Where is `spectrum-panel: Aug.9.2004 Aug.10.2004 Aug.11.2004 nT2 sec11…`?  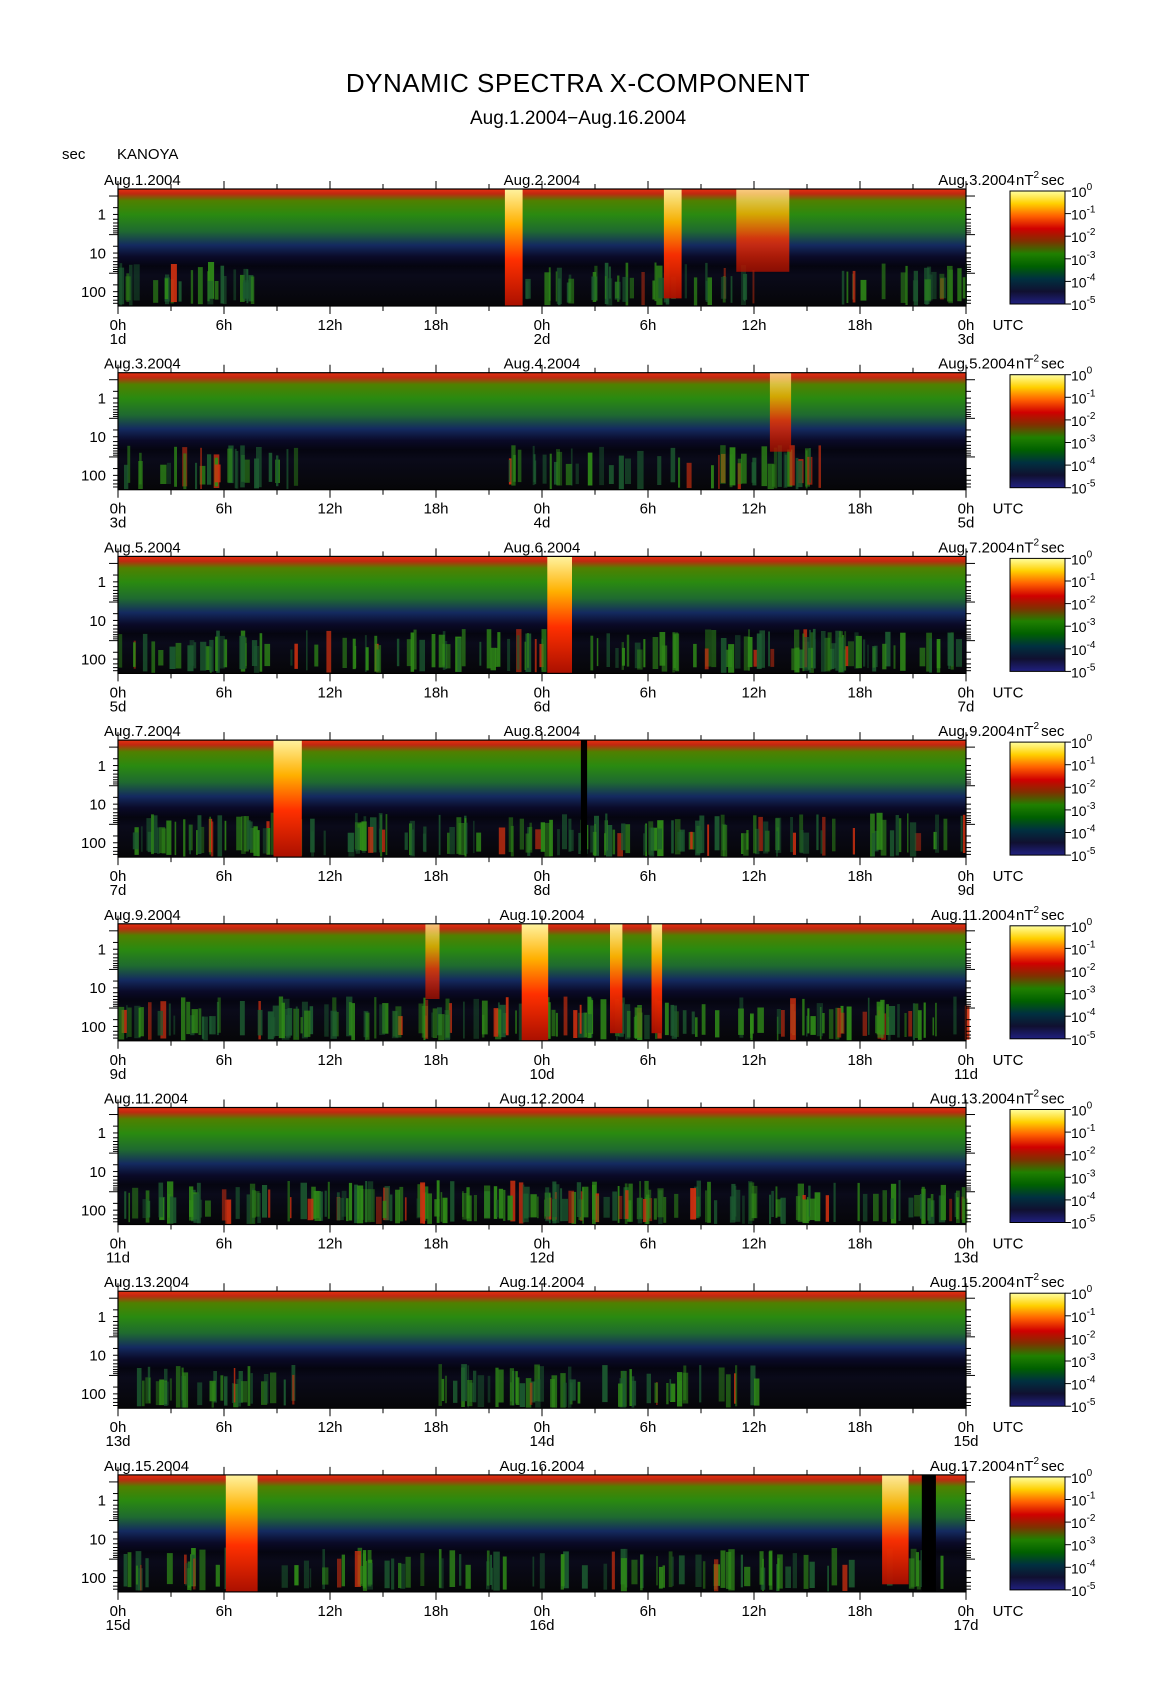 spectrum-panel: Aug.9.2004 Aug.10.2004 Aug.11.2004 nT2 sec11… is located at coordinates (588, 994).